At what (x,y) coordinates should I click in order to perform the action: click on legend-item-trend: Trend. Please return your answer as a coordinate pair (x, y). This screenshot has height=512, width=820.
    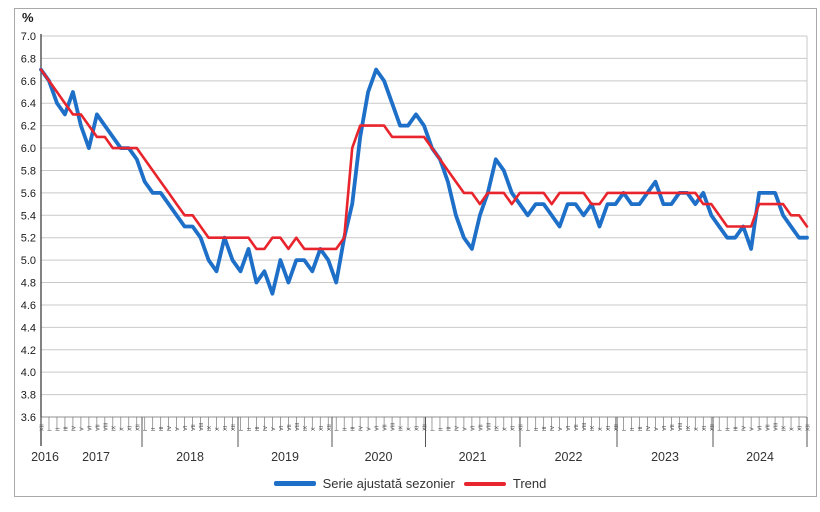
    Looking at the image, I should click on (505, 483).